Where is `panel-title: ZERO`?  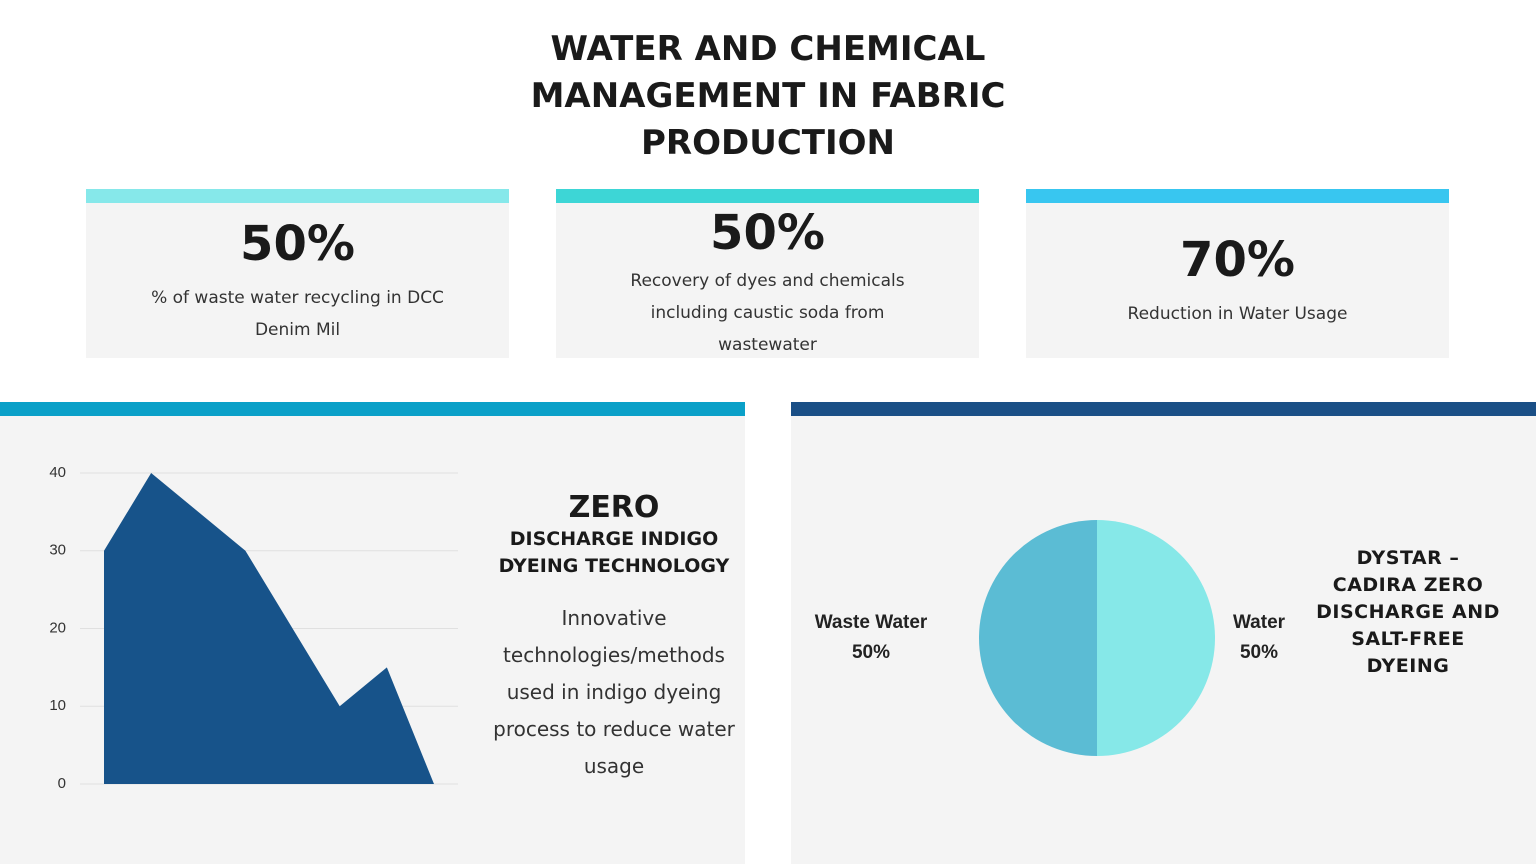 panel-title: ZERO is located at coordinates (614, 507).